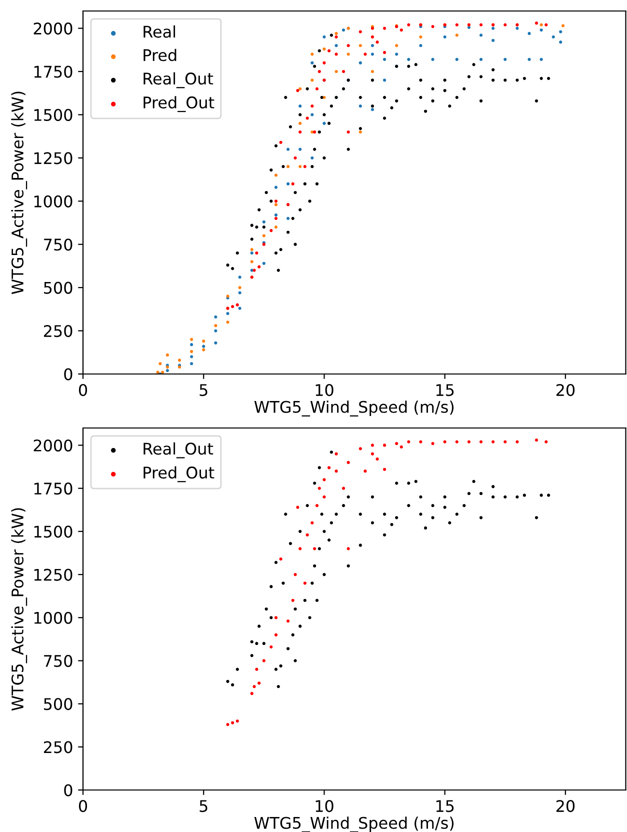 This screenshot has height=832, width=627. What do you see at coordinates (160, 31) in the screenshot?
I see `legend-label: Real` at bounding box center [160, 31].